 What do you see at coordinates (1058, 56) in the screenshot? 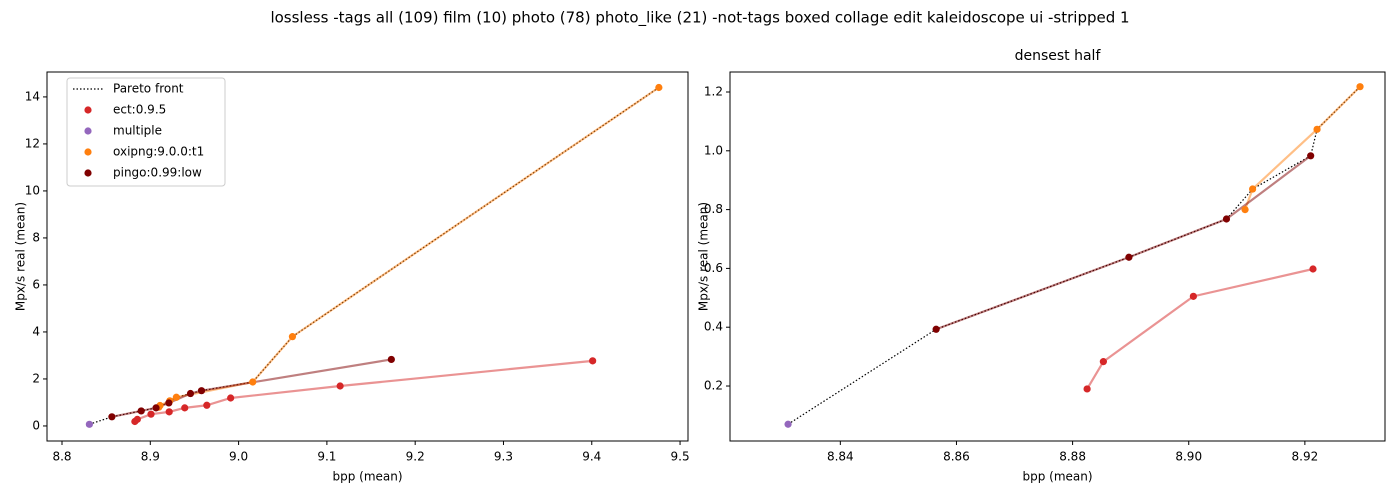
I see `plot-title: densest half` at bounding box center [1058, 56].